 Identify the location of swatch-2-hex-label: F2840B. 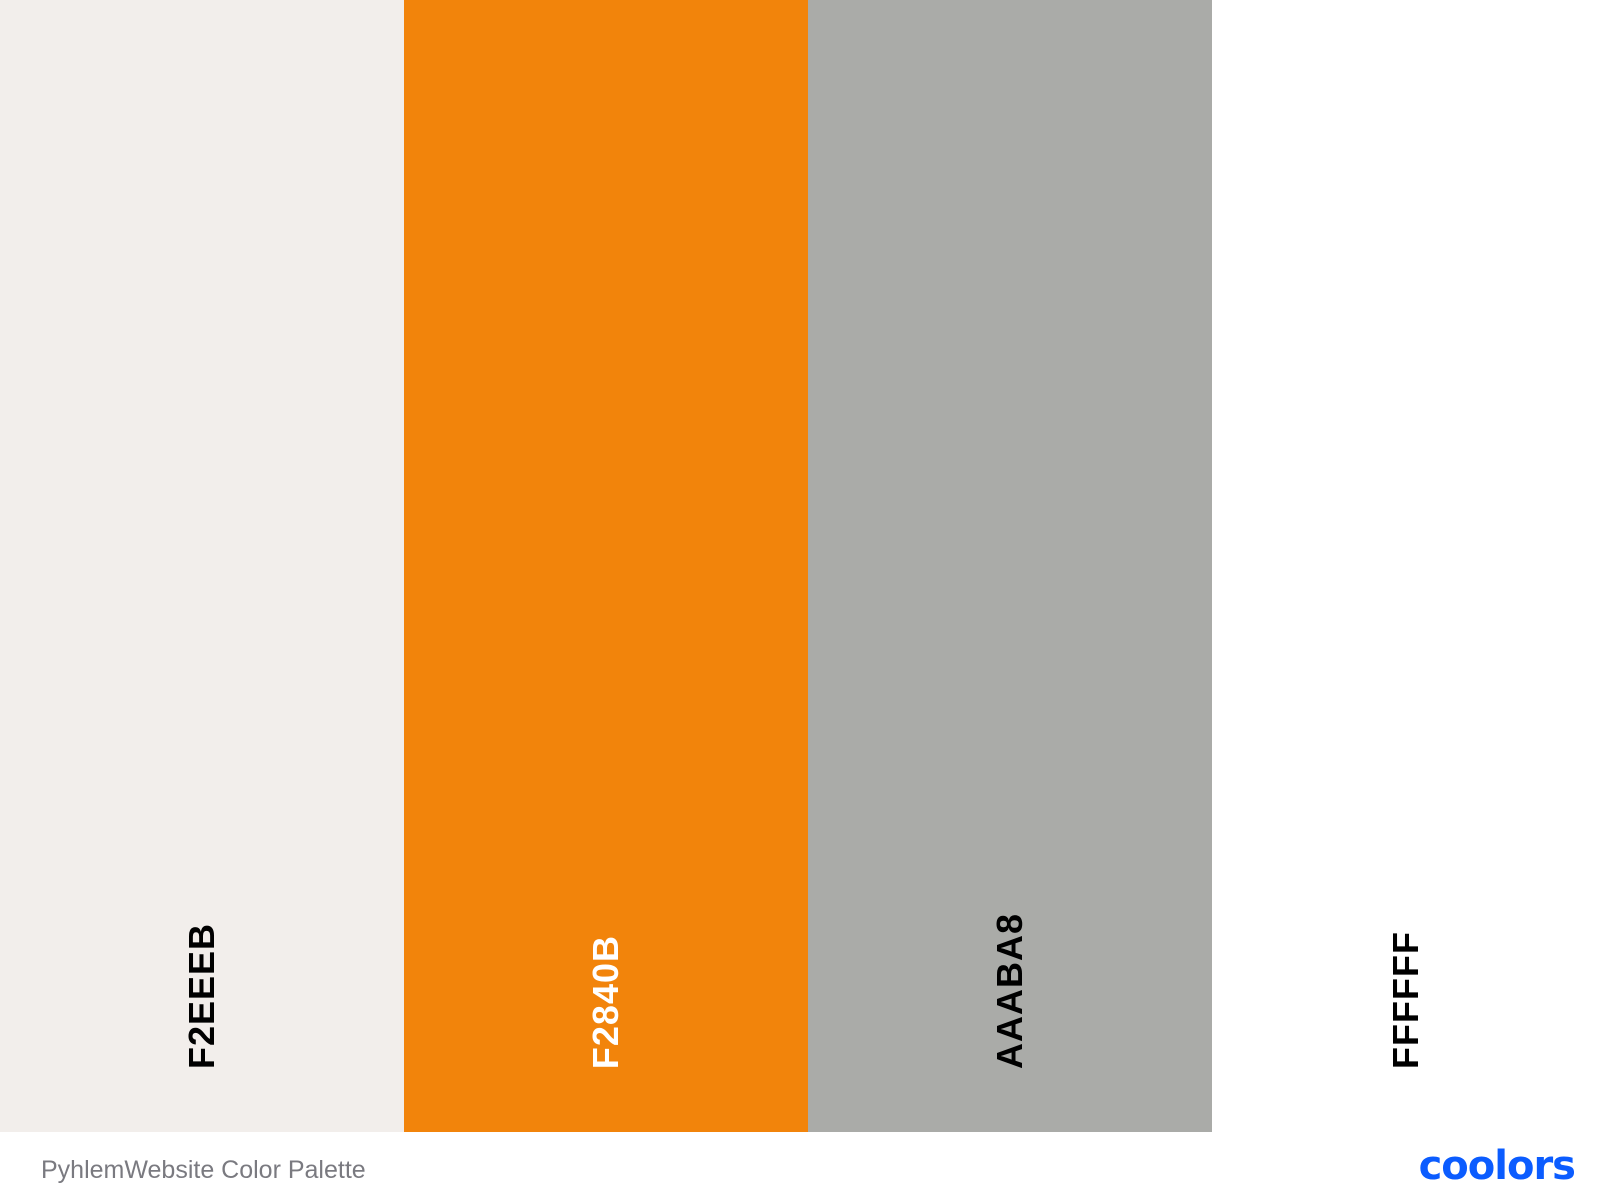
(605, 1001).